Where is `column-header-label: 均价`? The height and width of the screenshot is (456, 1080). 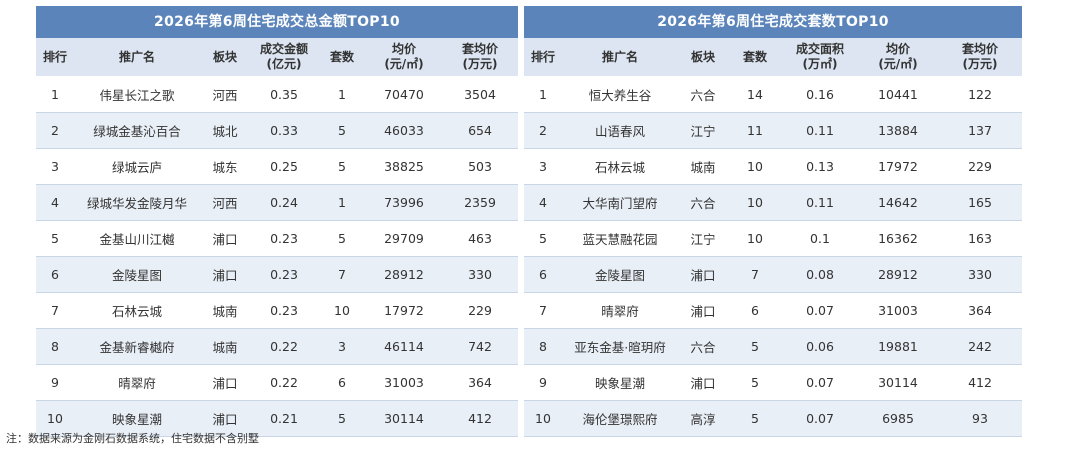 column-header-label: 均价 is located at coordinates (403, 49).